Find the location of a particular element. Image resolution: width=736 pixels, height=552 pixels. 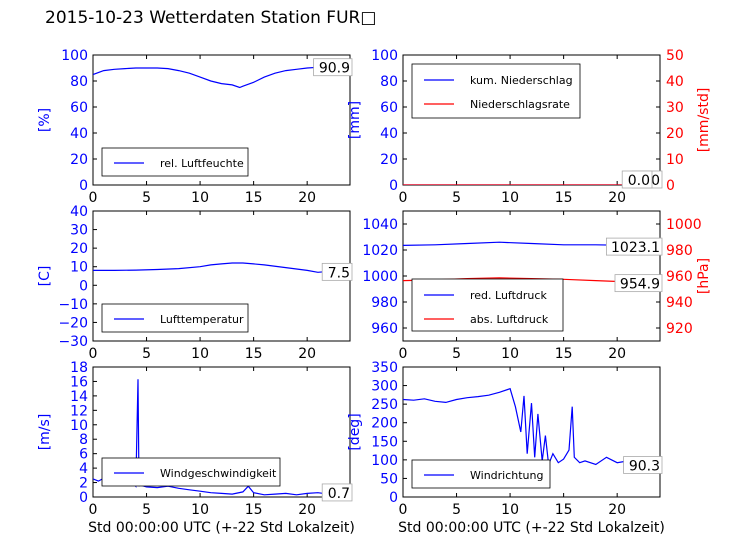

panel-6-xtick-label: 5 is located at coordinates (456, 510).